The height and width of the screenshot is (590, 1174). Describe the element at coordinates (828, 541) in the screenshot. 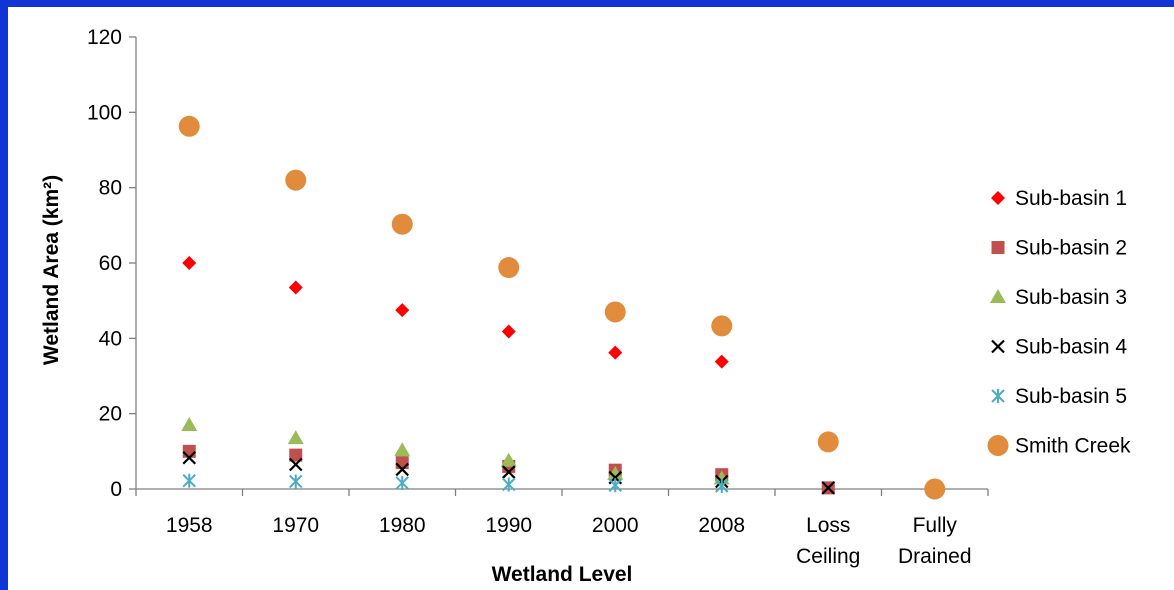

I see `x-tick-label: Loss Ceiling` at that location.